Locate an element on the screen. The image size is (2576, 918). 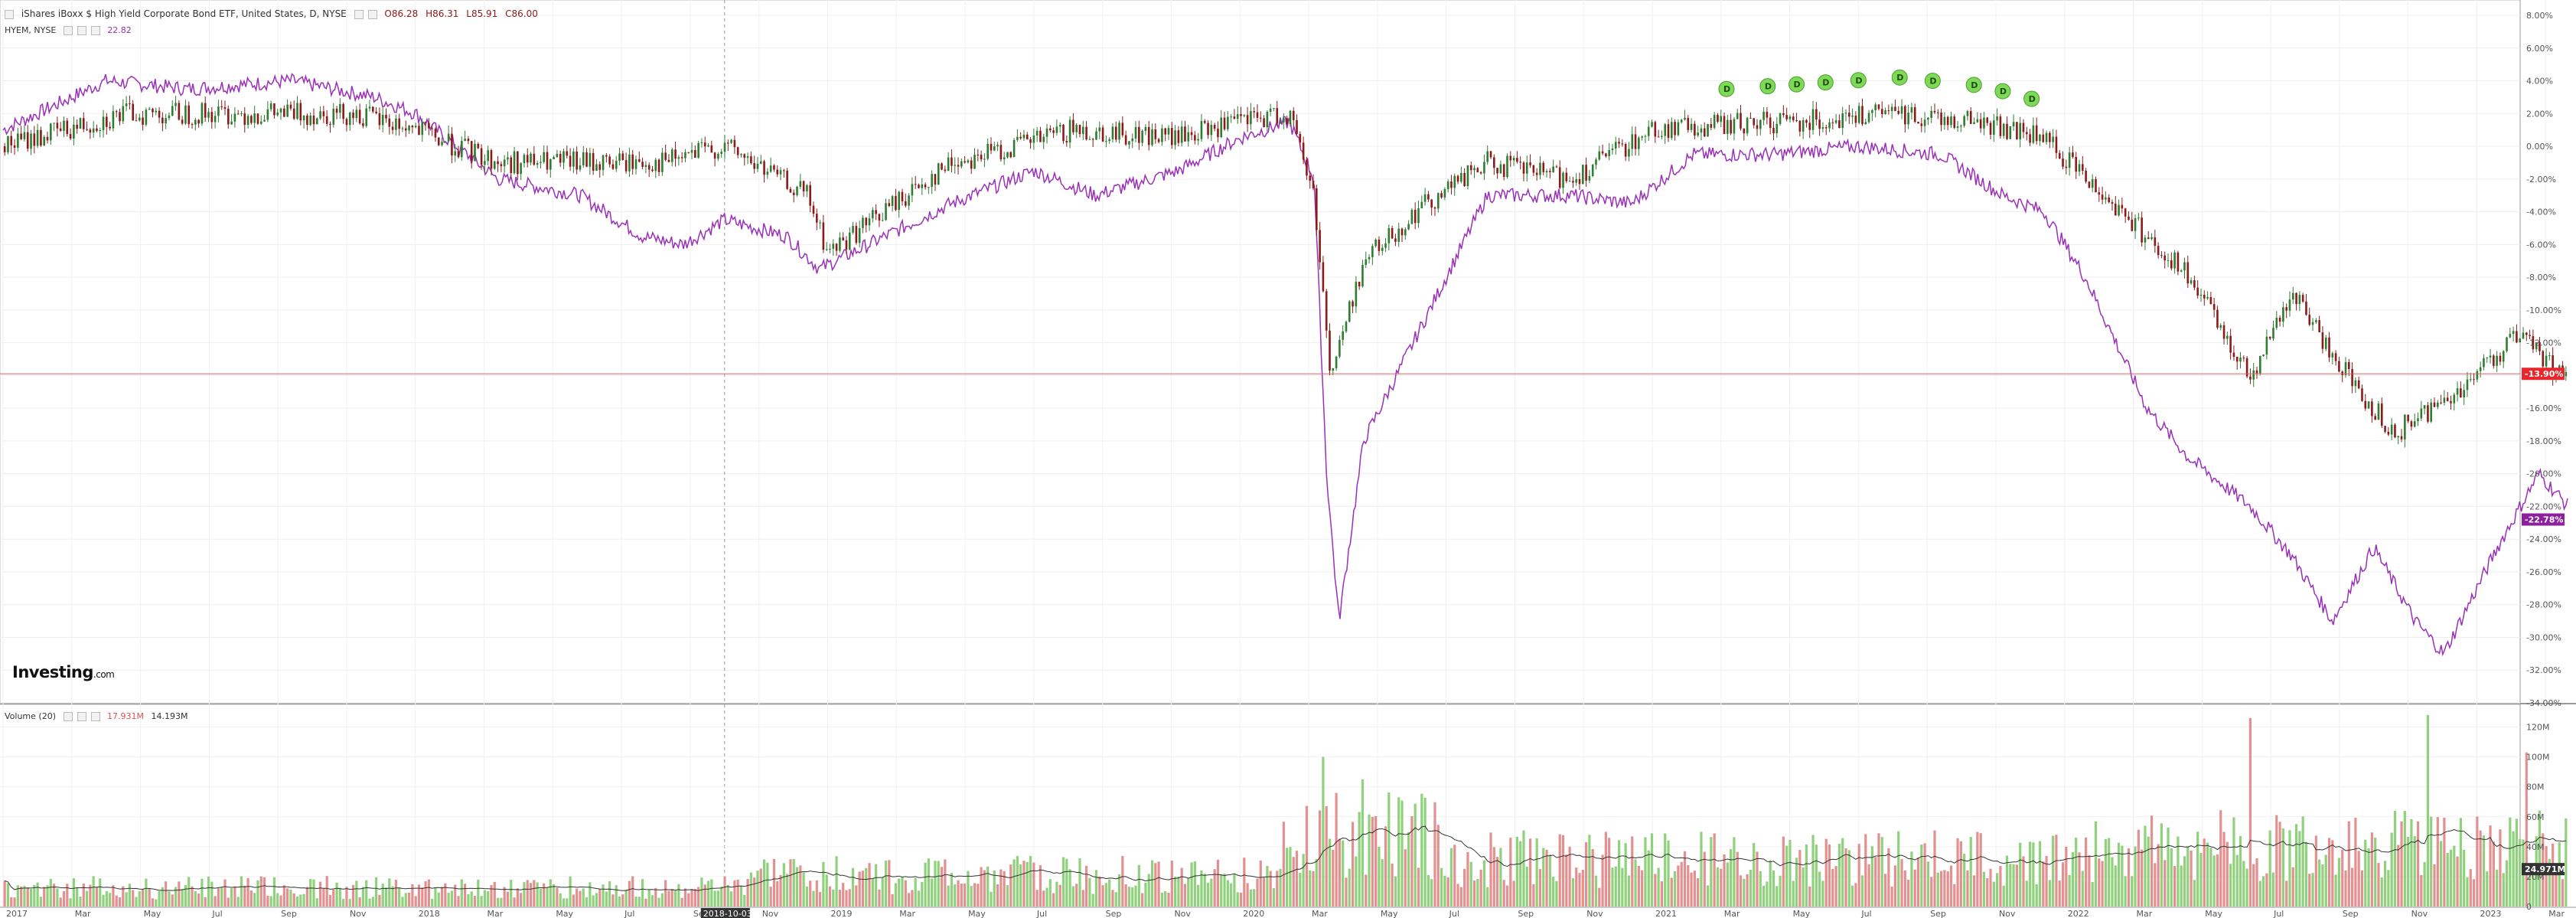
x-tick-label: 2018 is located at coordinates (429, 913).